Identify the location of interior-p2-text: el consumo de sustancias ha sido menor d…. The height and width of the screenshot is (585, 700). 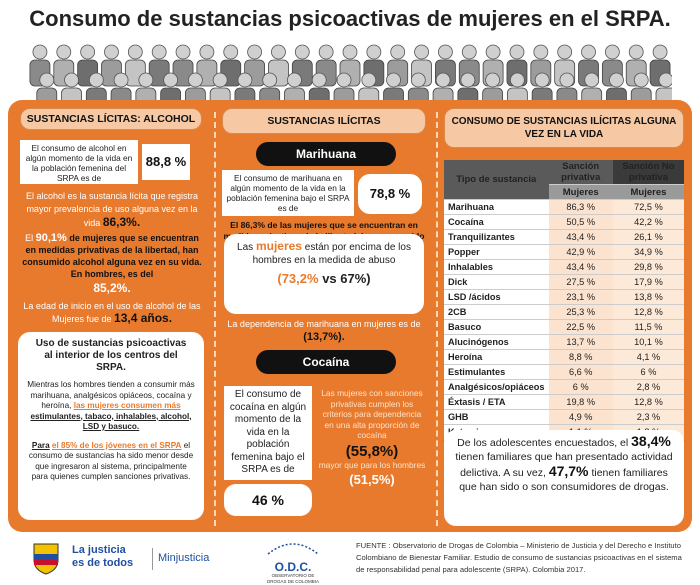
(111, 461).